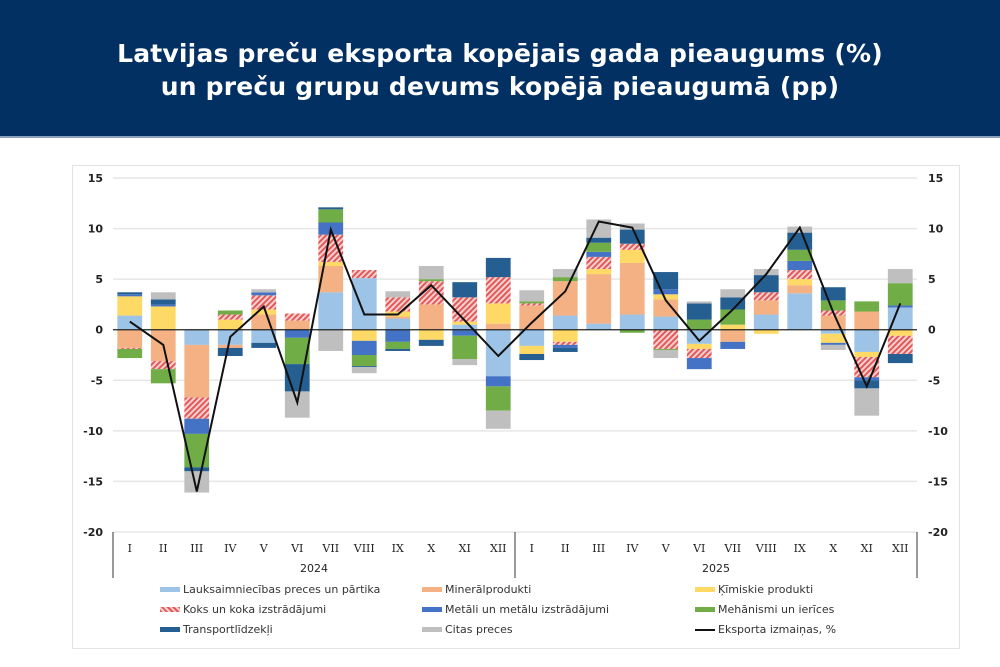 The image size is (1000, 667). I want to click on legend-label: Mehānismi un ierīces, so click(776, 609).